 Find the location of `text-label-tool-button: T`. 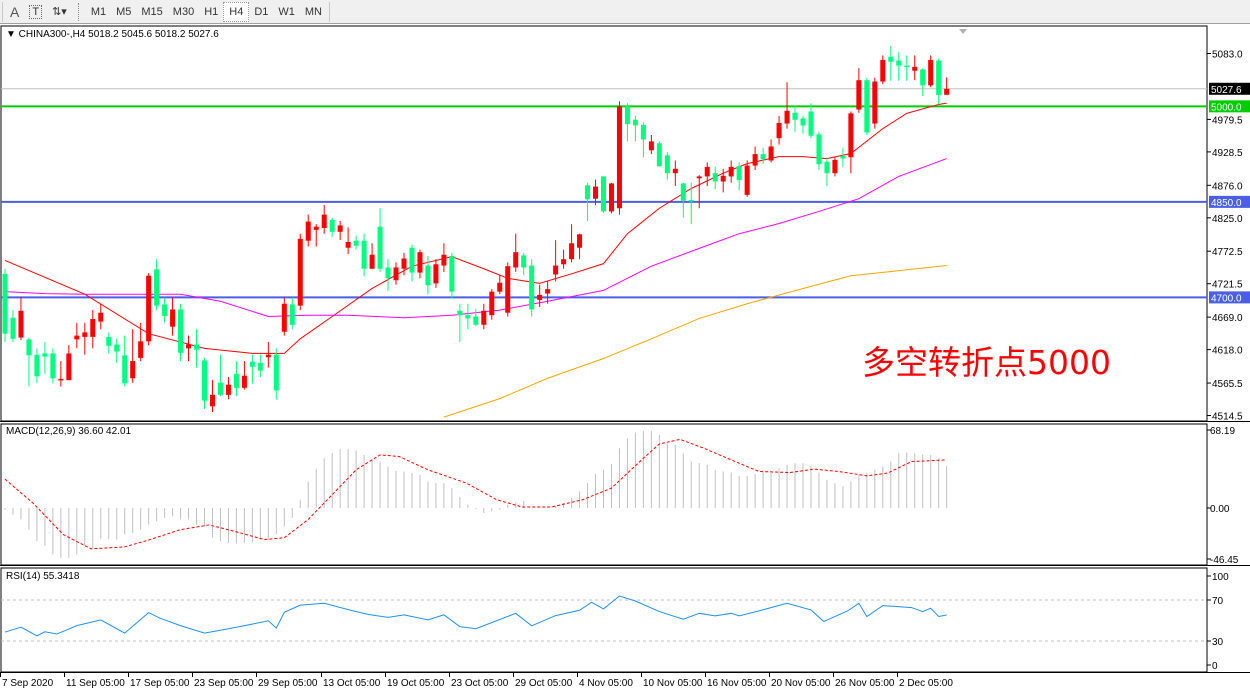

text-label-tool-button: T is located at coordinates (35, 12).